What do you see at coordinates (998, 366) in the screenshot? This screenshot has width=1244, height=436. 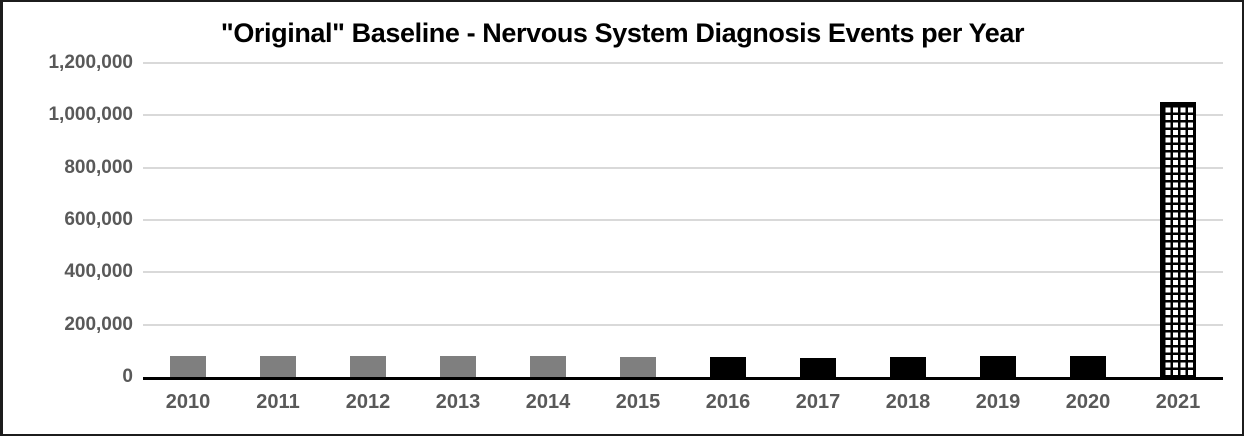 I see `bar-2019` at bounding box center [998, 366].